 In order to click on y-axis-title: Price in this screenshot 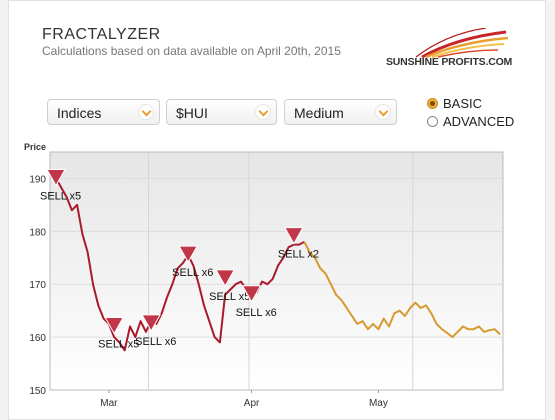, I will do `click(35, 147)`.